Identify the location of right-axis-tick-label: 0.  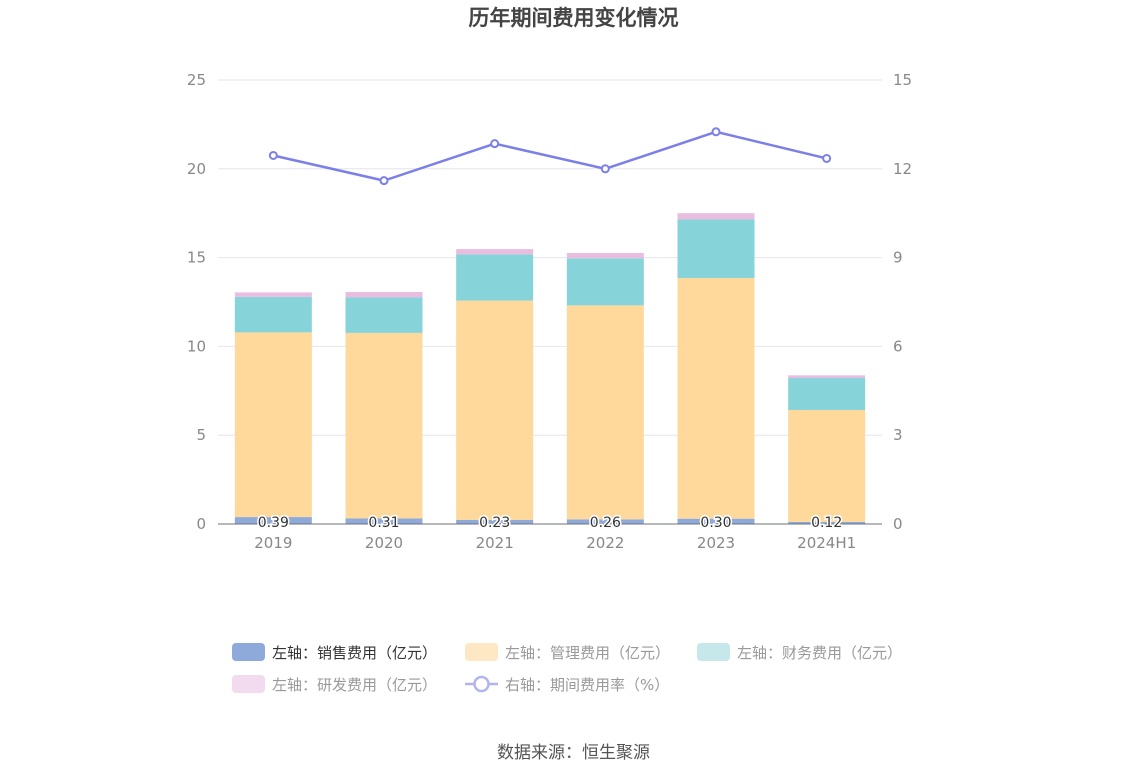
(898, 524).